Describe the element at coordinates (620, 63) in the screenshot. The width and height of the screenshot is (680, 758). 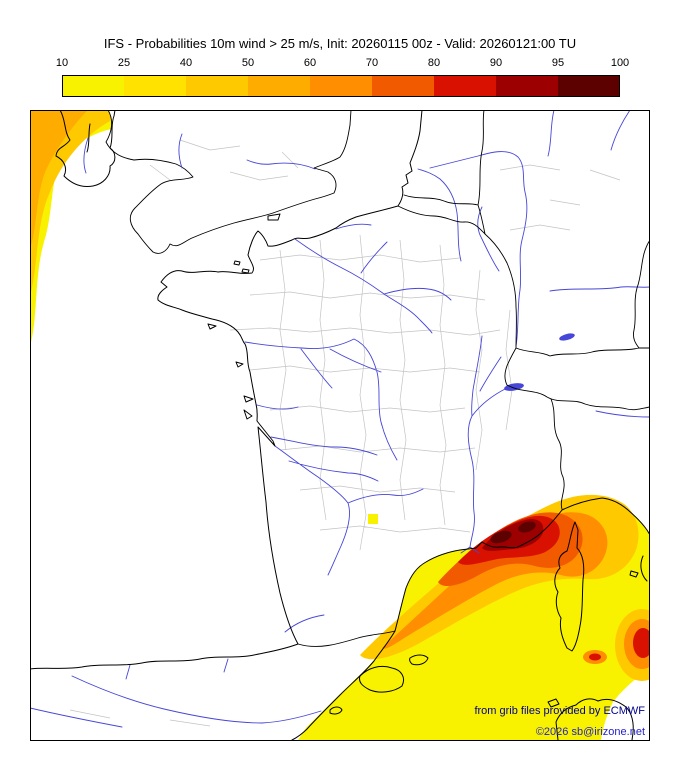
I see `colorbar-tick-label: 100` at that location.